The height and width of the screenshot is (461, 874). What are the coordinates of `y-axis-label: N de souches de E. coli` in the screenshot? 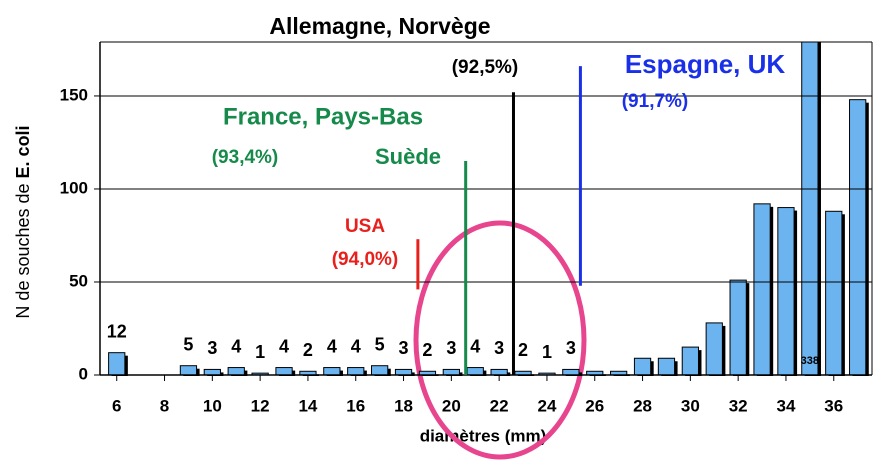 It's located at (23, 221).